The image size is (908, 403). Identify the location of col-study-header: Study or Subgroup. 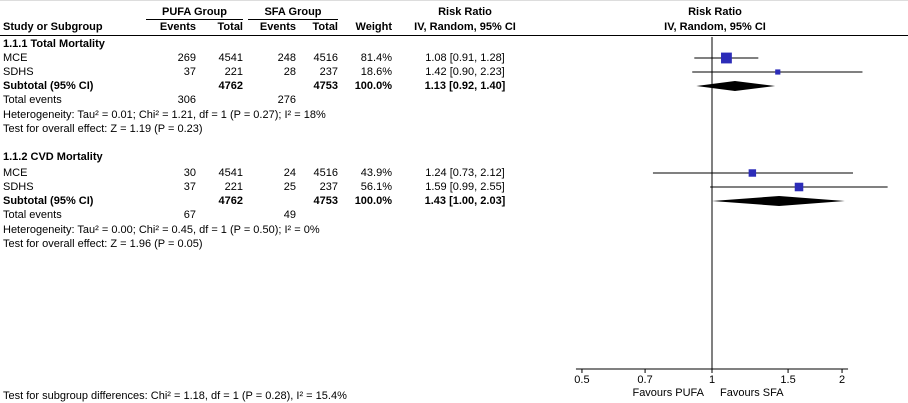
(53, 27).